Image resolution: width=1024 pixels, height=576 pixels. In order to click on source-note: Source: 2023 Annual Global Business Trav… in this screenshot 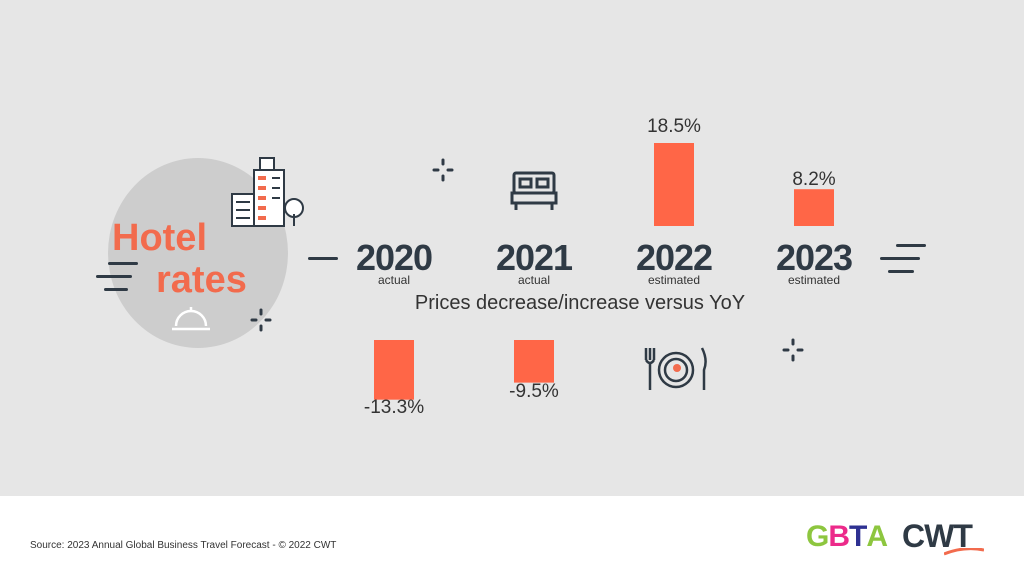, I will do `click(183, 545)`.